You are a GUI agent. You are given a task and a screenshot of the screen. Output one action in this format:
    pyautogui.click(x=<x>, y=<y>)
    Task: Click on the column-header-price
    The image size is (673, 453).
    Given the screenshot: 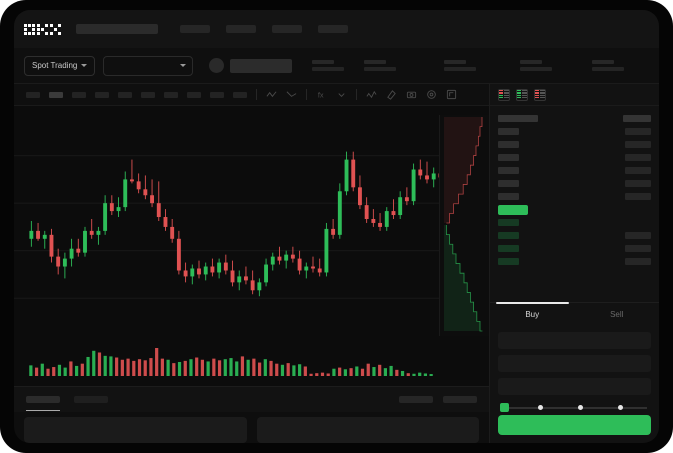 What is the action you would take?
    pyautogui.click(x=518, y=118)
    